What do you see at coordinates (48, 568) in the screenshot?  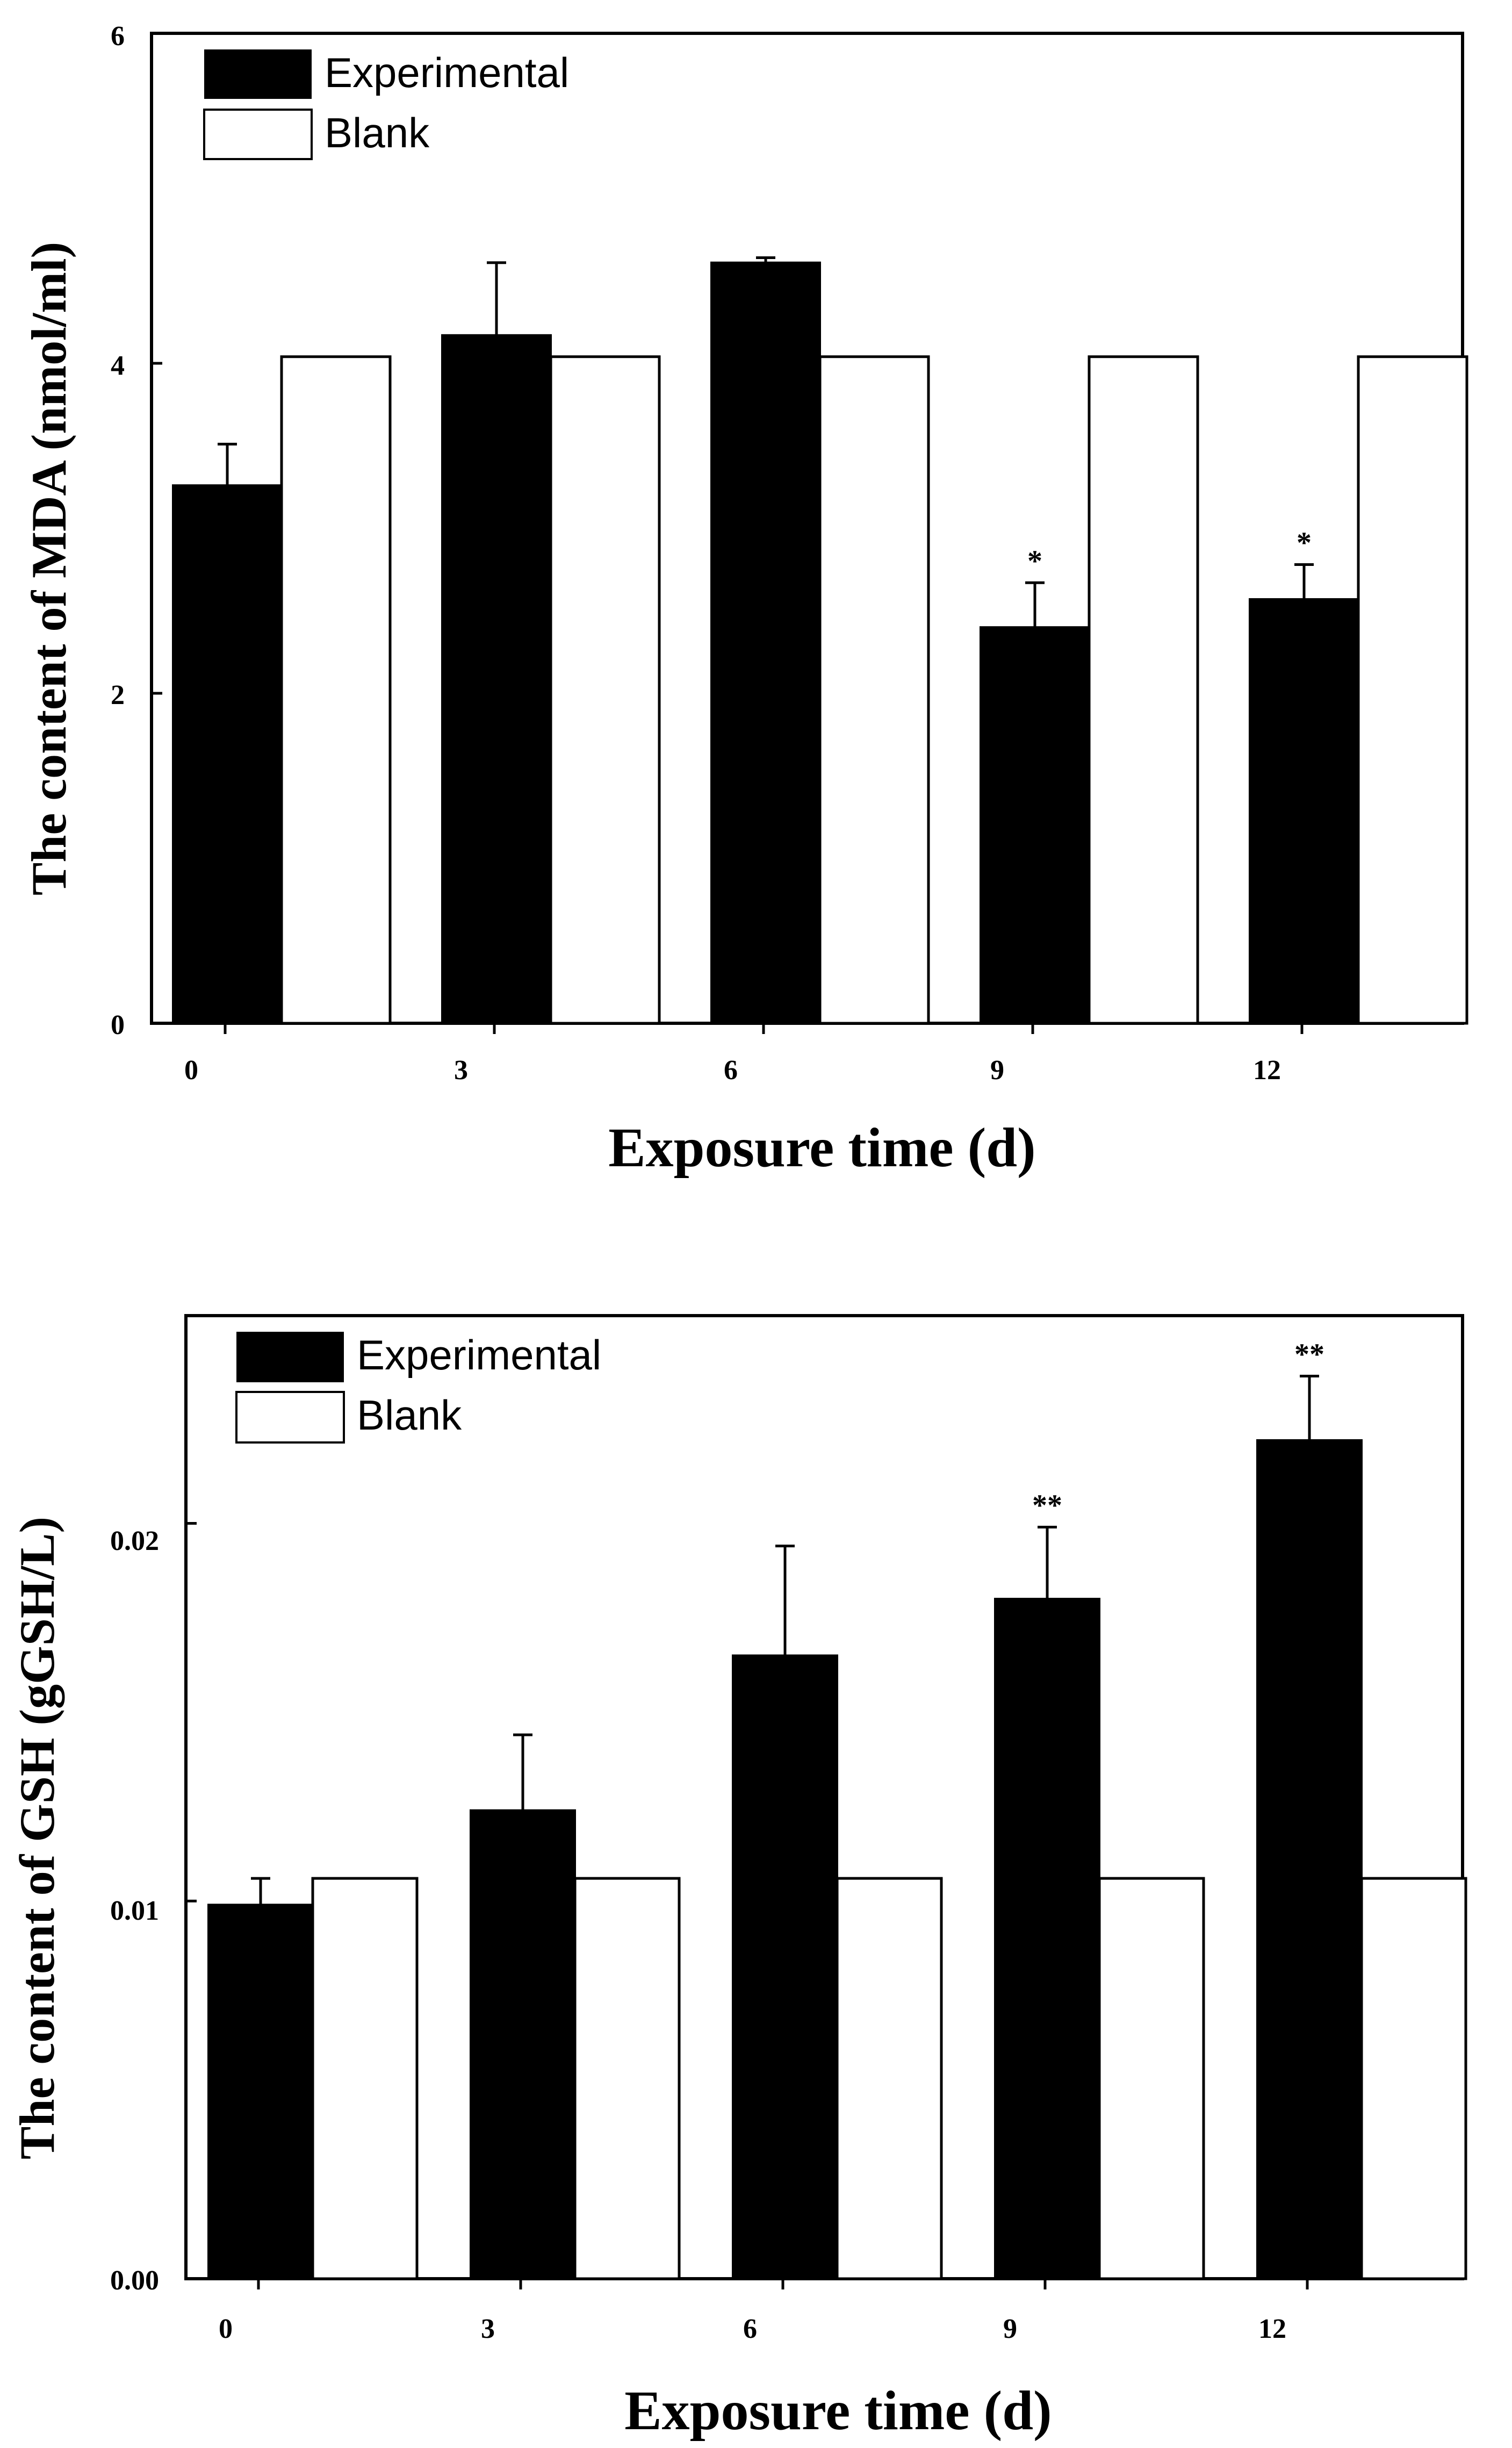 I see `mda-y-axis-title: The content of MDA (nmol/ml)` at bounding box center [48, 568].